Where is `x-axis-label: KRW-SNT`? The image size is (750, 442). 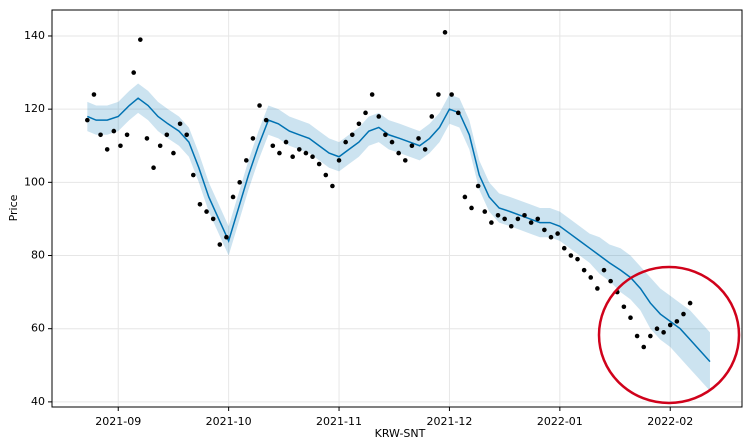
x-axis-label: KRW-SNT is located at coordinates (400, 433).